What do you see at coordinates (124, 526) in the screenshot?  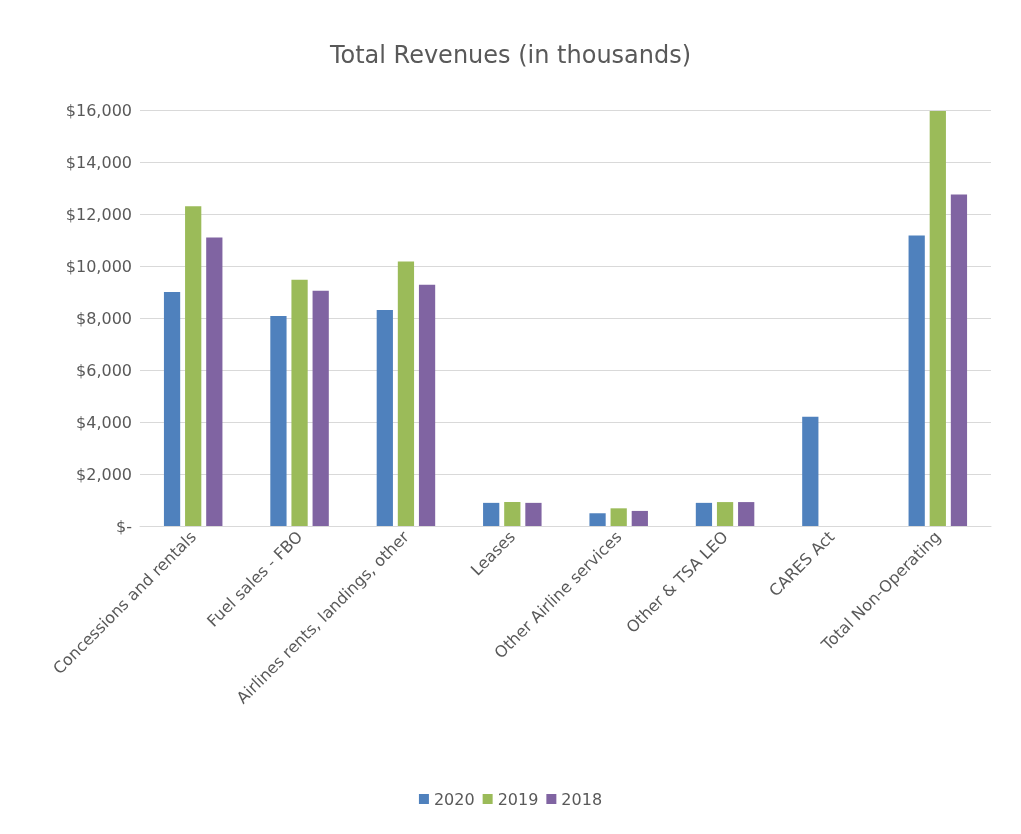 I see `y-tick-label: $-` at bounding box center [124, 526].